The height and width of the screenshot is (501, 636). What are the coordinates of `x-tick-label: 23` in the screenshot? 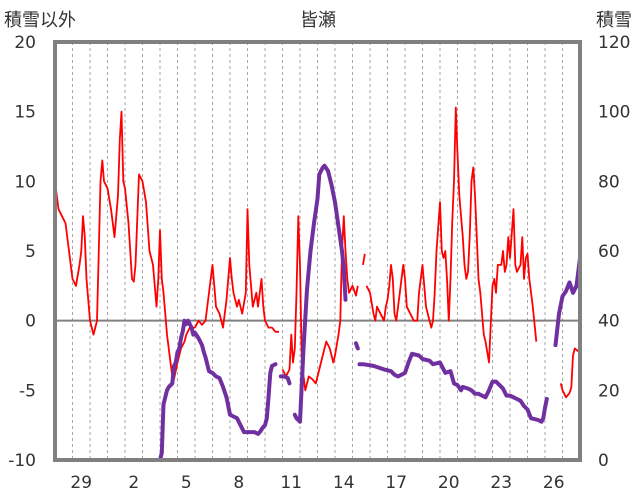 It's located at (501, 483).